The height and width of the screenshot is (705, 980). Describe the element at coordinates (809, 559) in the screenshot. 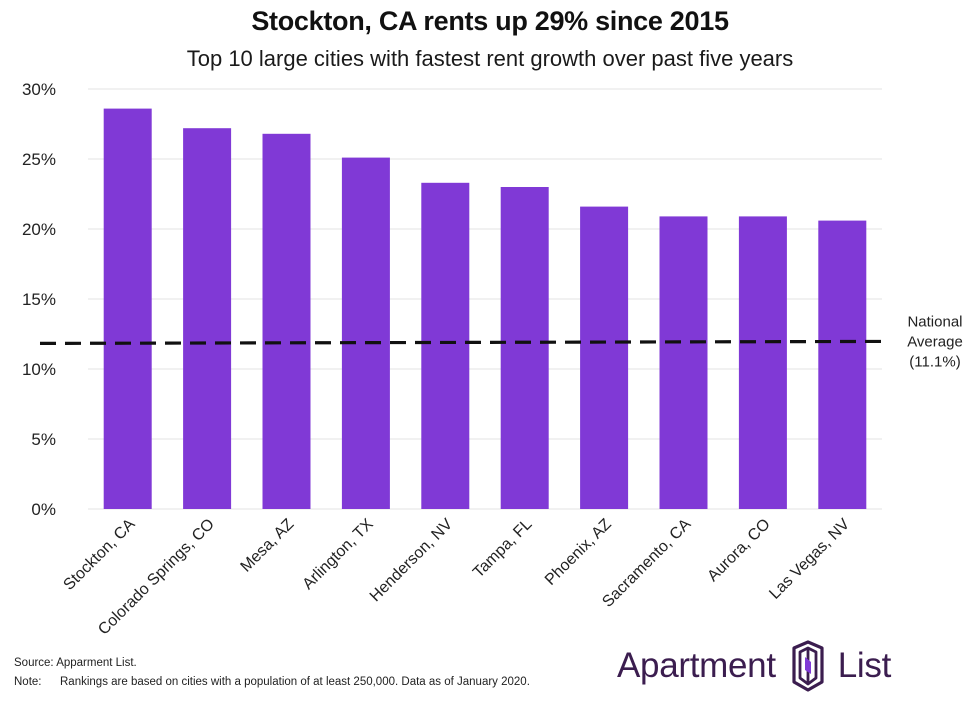

I see `x-tick-label: Las Vegas, NV` at that location.